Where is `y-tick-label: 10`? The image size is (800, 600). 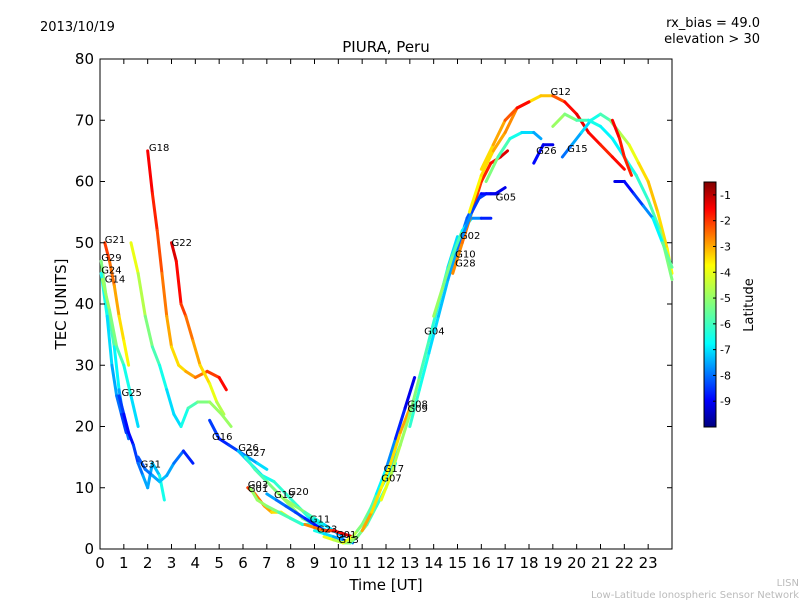 y-tick-label: 10 is located at coordinates (84, 488).